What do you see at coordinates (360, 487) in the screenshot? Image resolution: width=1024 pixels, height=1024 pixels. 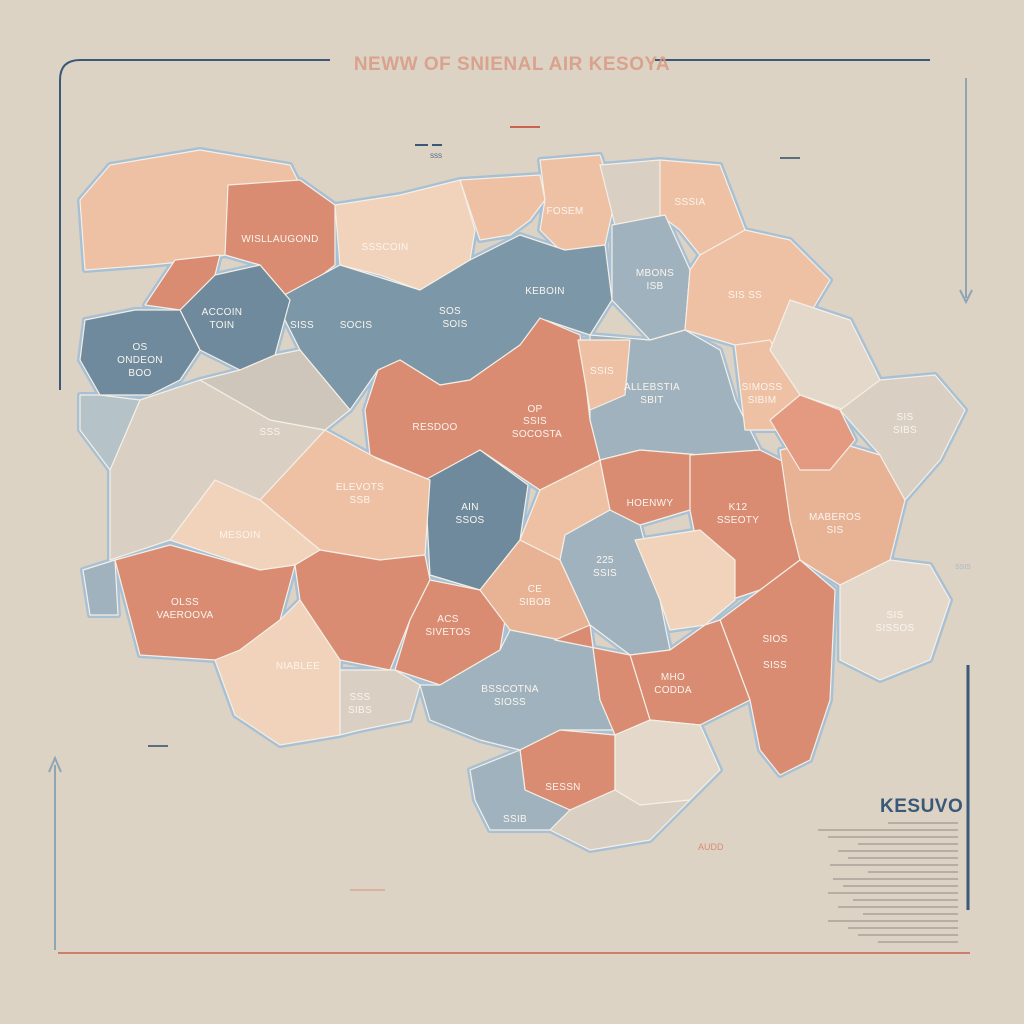 I see `region-label: ELEVOTS` at bounding box center [360, 487].